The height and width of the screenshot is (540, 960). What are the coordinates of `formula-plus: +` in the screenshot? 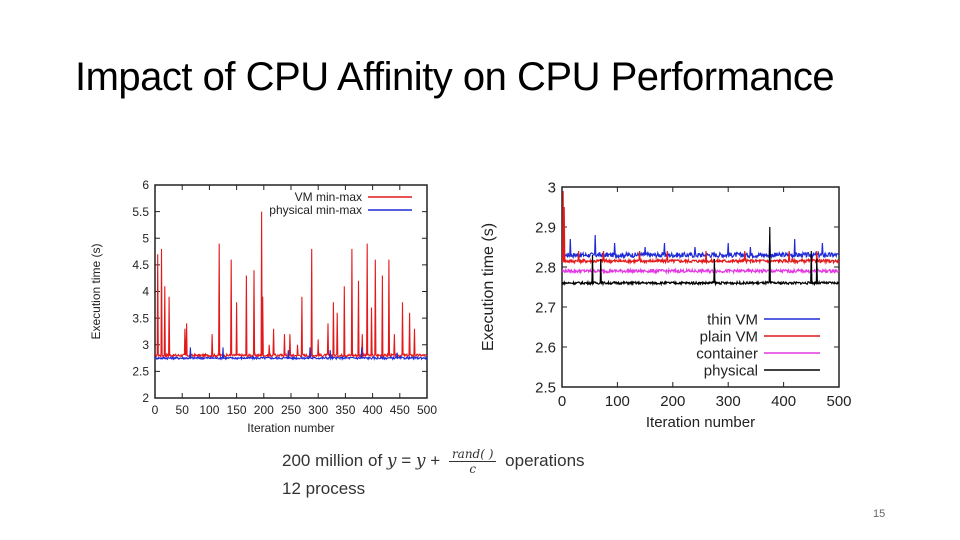 It's located at (435, 460).